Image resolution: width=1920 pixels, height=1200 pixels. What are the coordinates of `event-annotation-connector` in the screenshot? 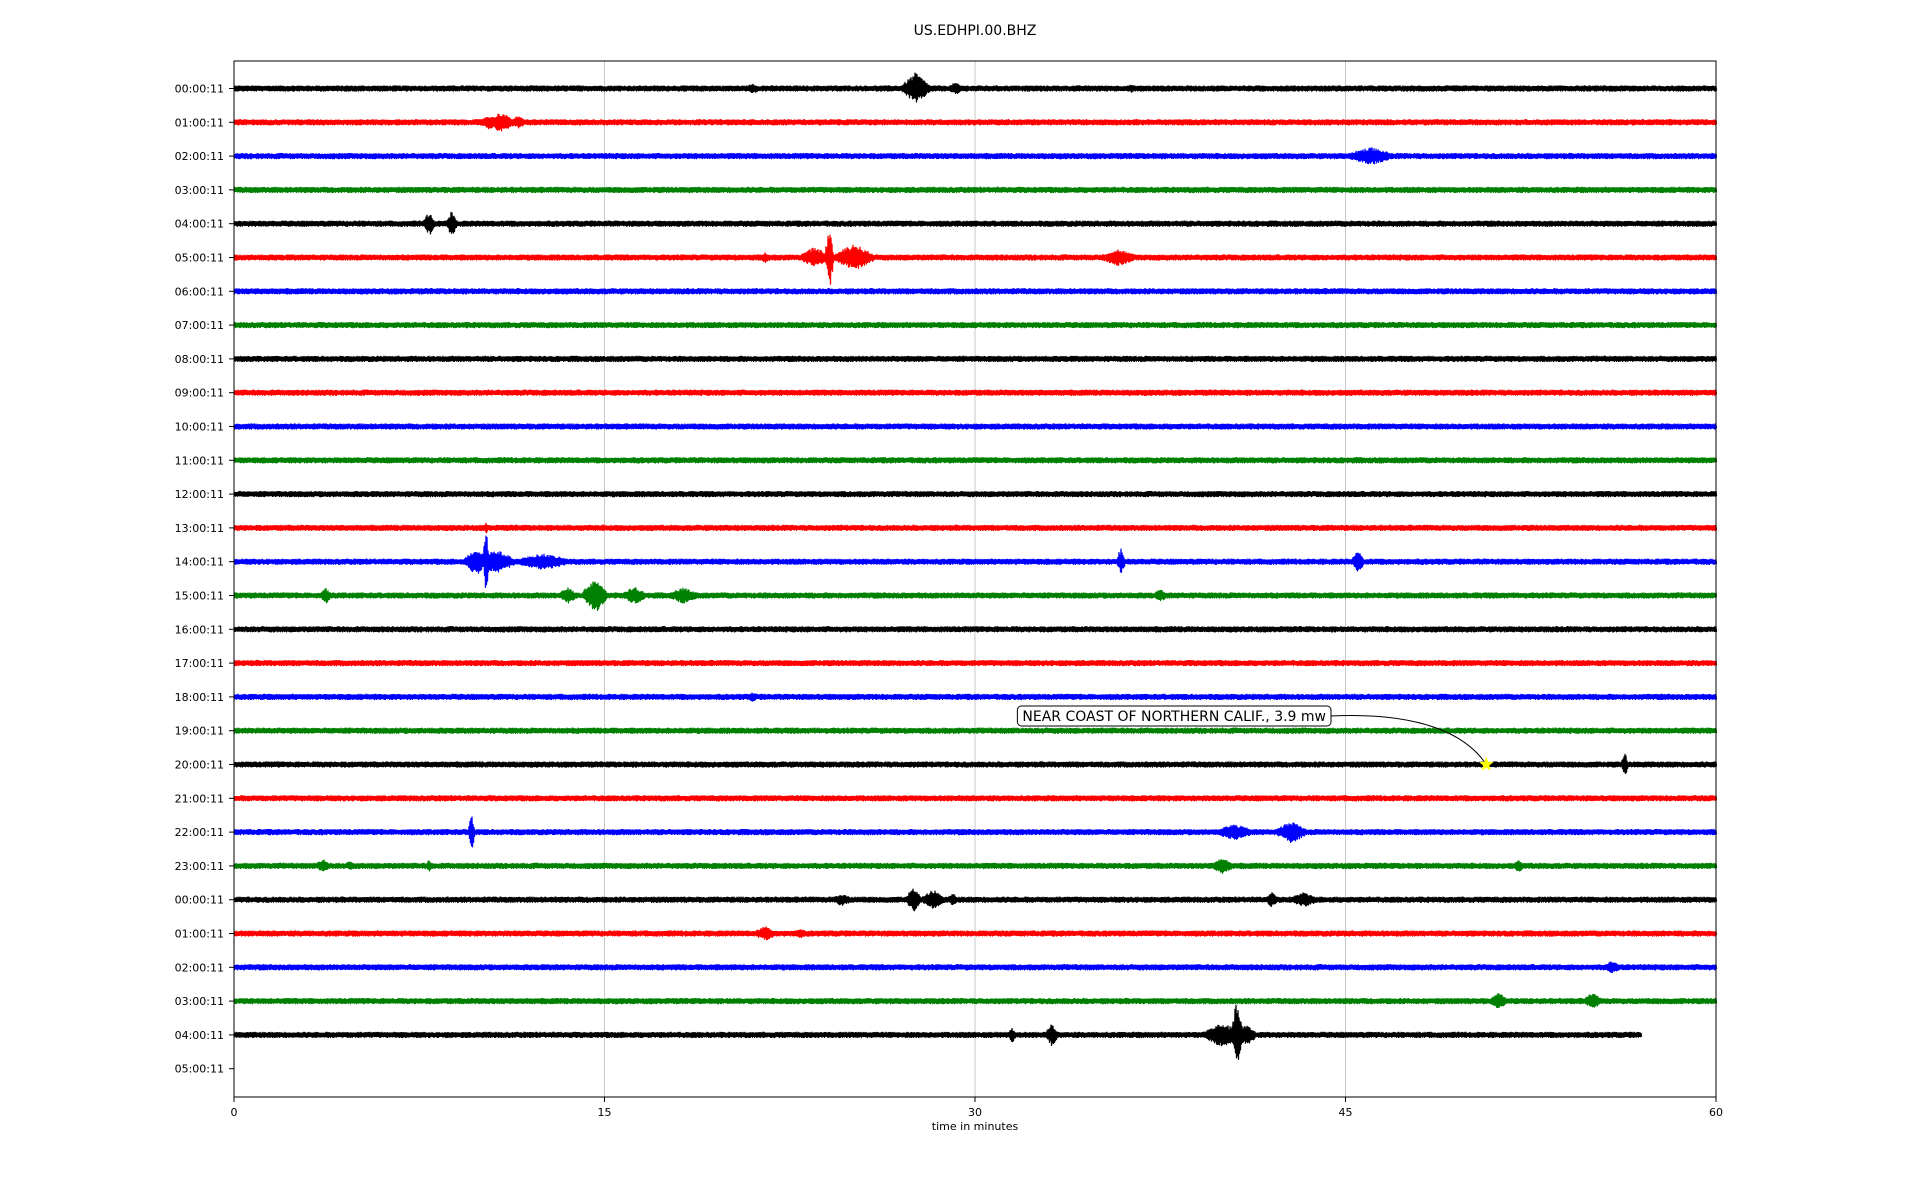 It's located at (1408, 740).